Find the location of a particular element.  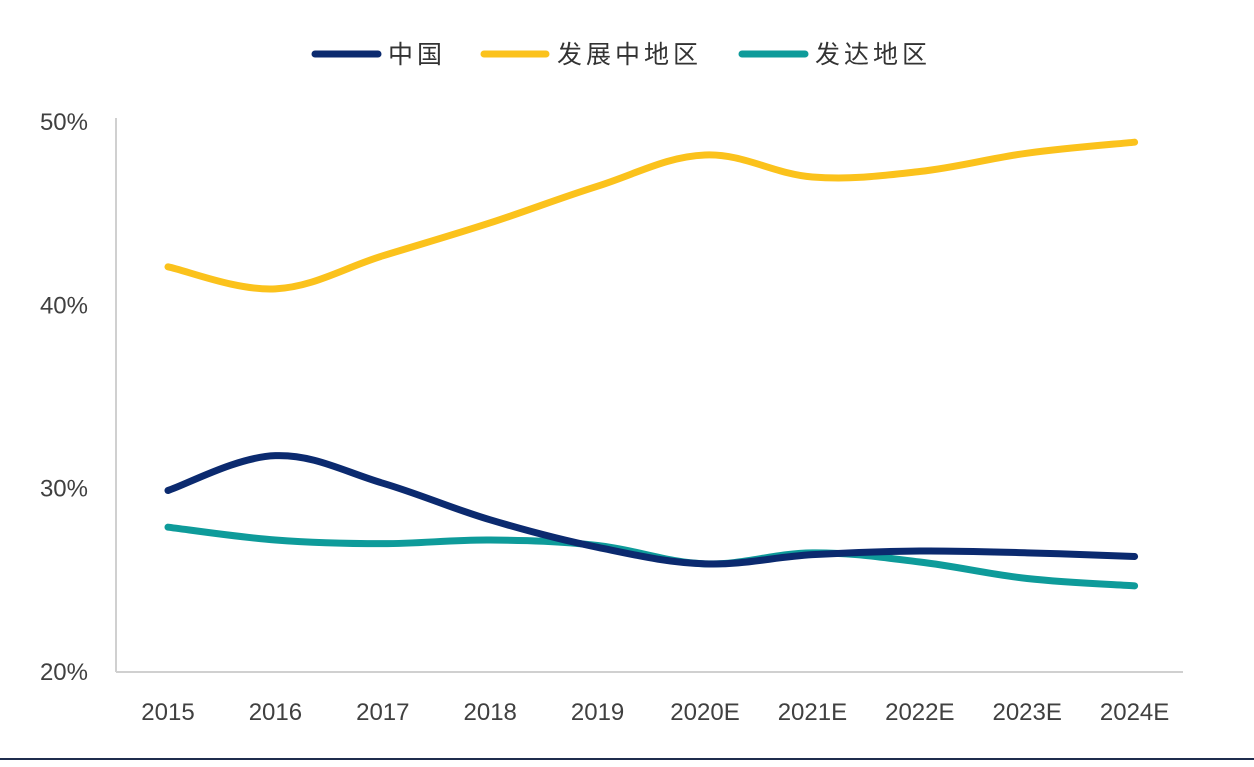

y-tick-label: 30% is located at coordinates (64, 489).